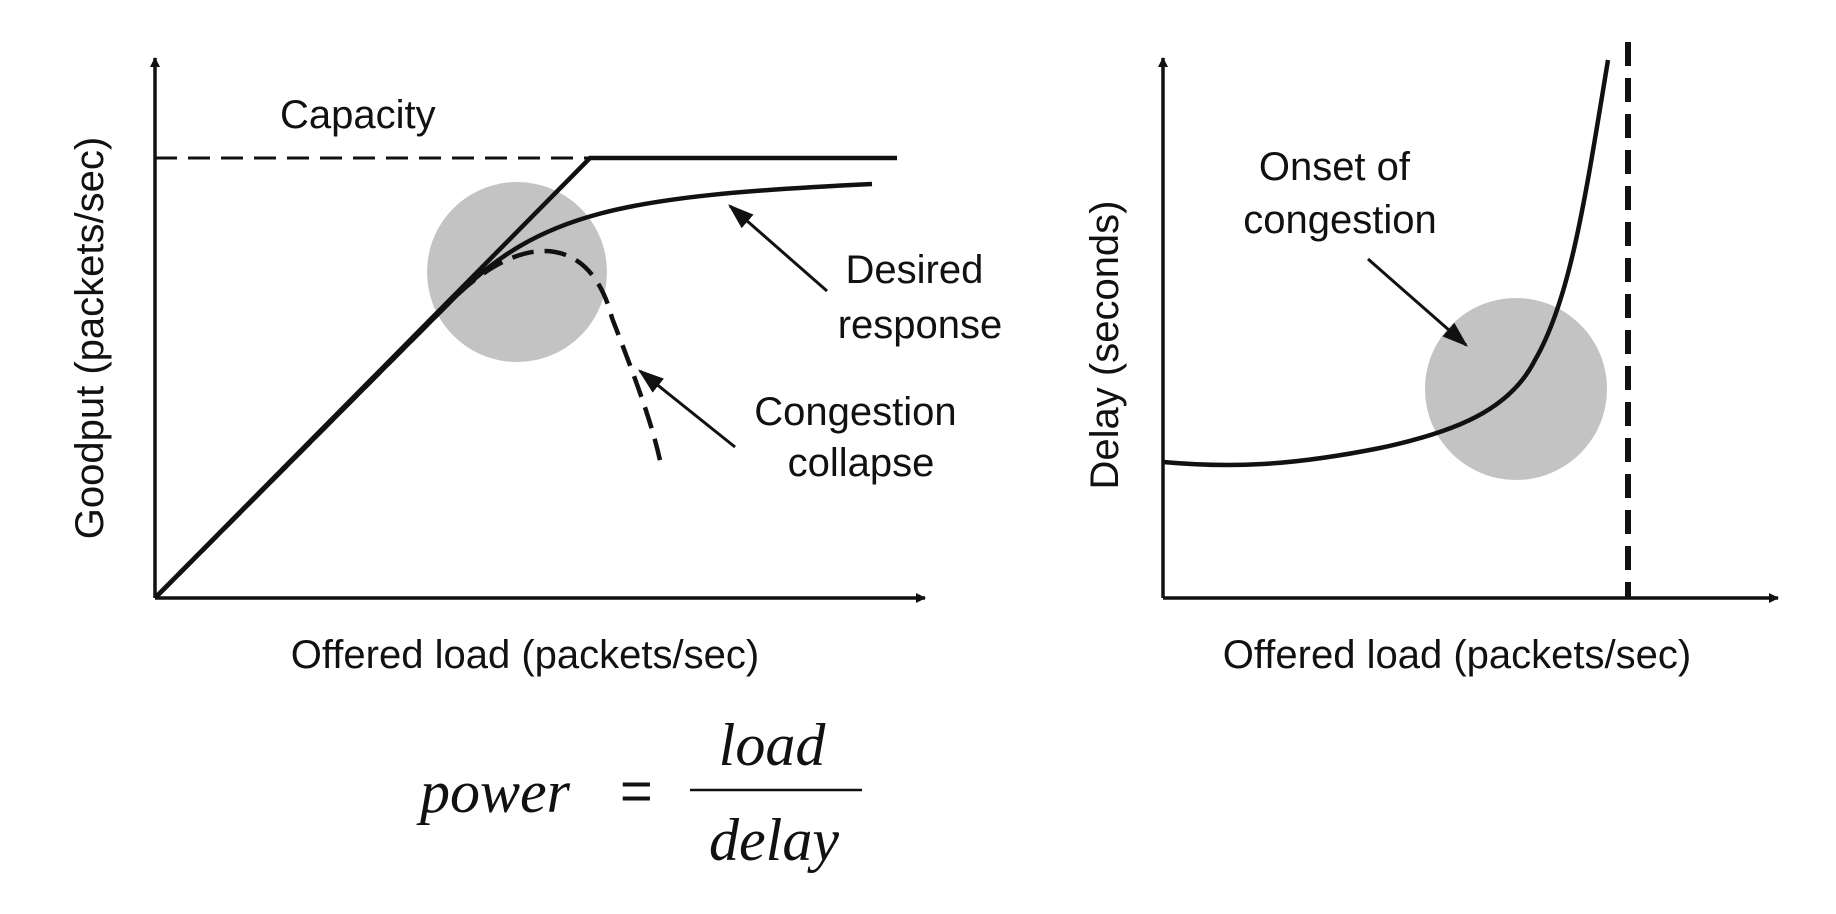  What do you see at coordinates (90, 338) in the screenshot?
I see `y-axis-label: Goodput (packets/sec)` at bounding box center [90, 338].